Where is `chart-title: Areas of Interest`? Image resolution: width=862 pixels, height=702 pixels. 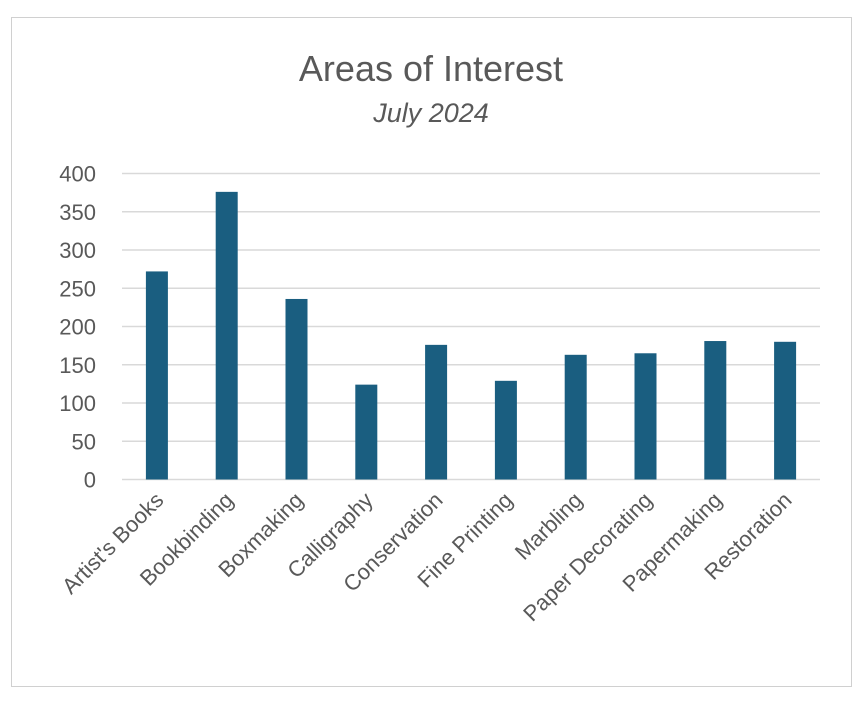 chart-title: Areas of Interest is located at coordinates (431, 68).